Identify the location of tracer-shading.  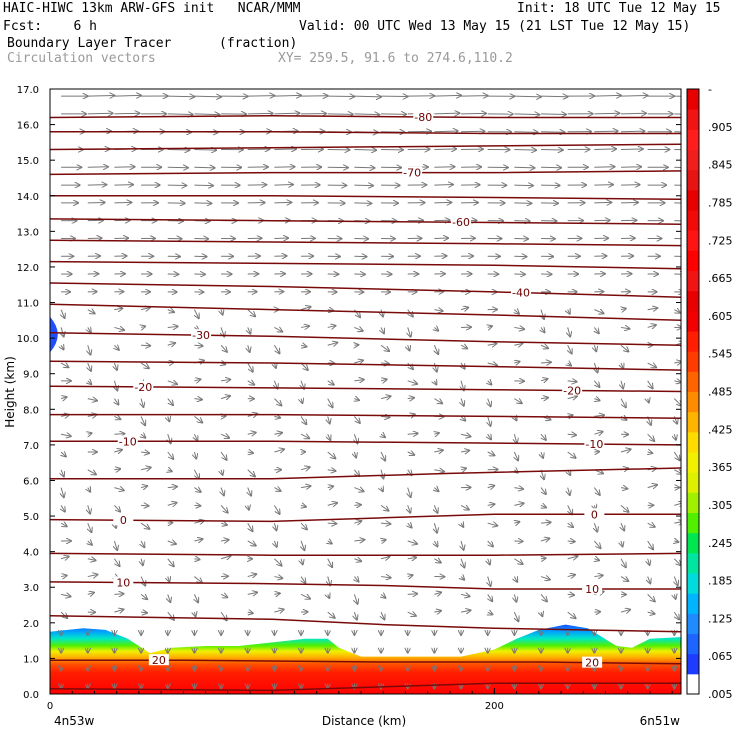
(365, 659).